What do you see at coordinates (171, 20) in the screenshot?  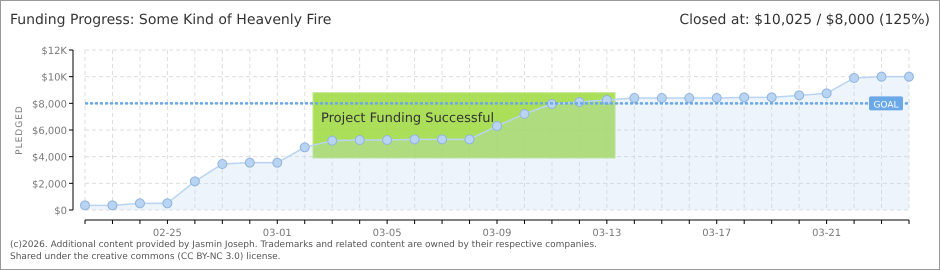 I see `chart-title: Funding Progress: Some Kind of Heavenly Fire` at bounding box center [171, 20].